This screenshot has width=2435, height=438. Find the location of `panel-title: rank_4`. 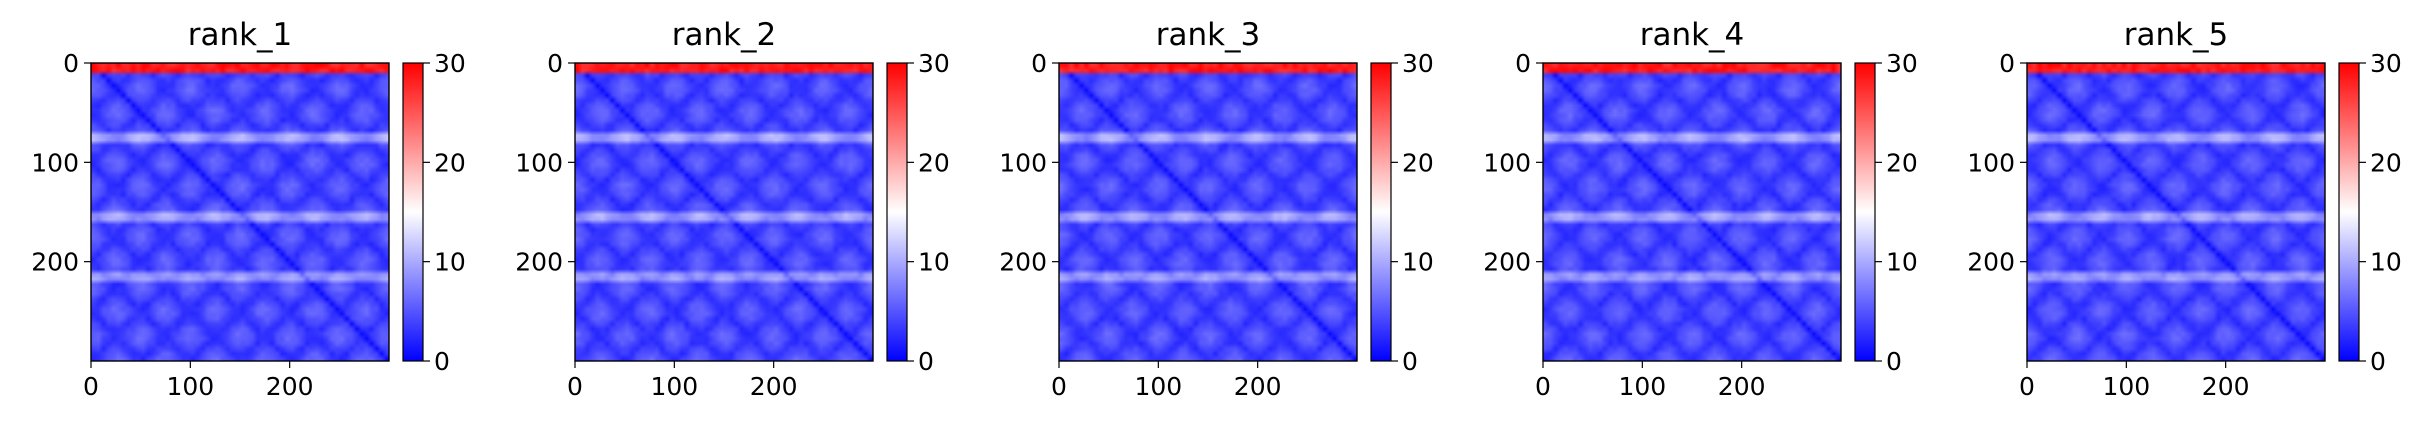

panel-title: rank_4 is located at coordinates (1692, 35).